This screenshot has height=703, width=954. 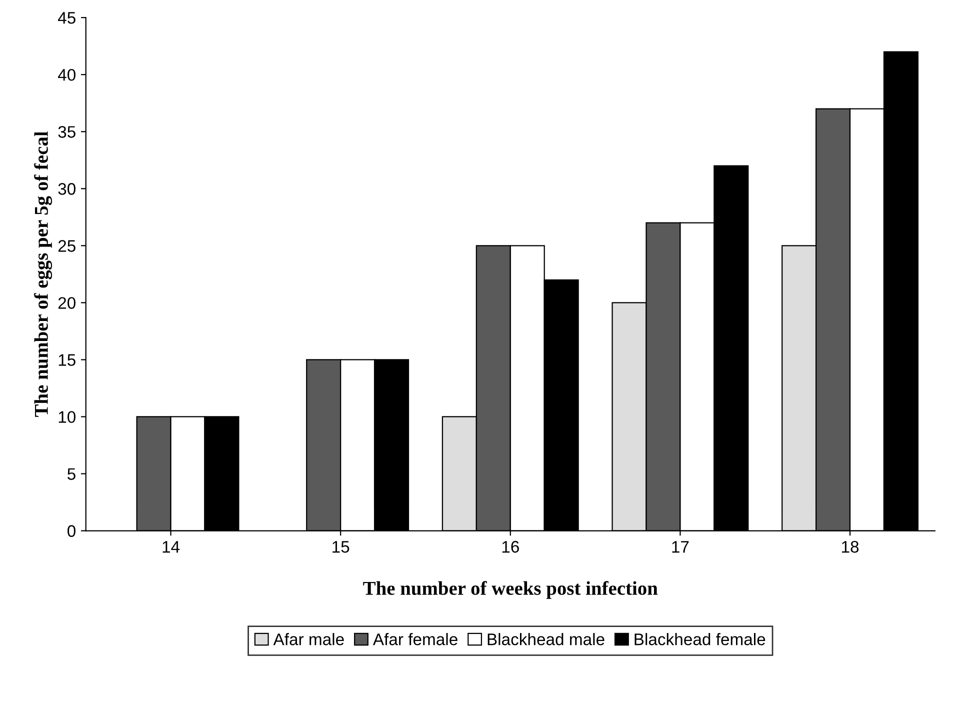 What do you see at coordinates (43, 274) in the screenshot?
I see `y-axis-title: The number of eggs per 5g of fecal` at bounding box center [43, 274].